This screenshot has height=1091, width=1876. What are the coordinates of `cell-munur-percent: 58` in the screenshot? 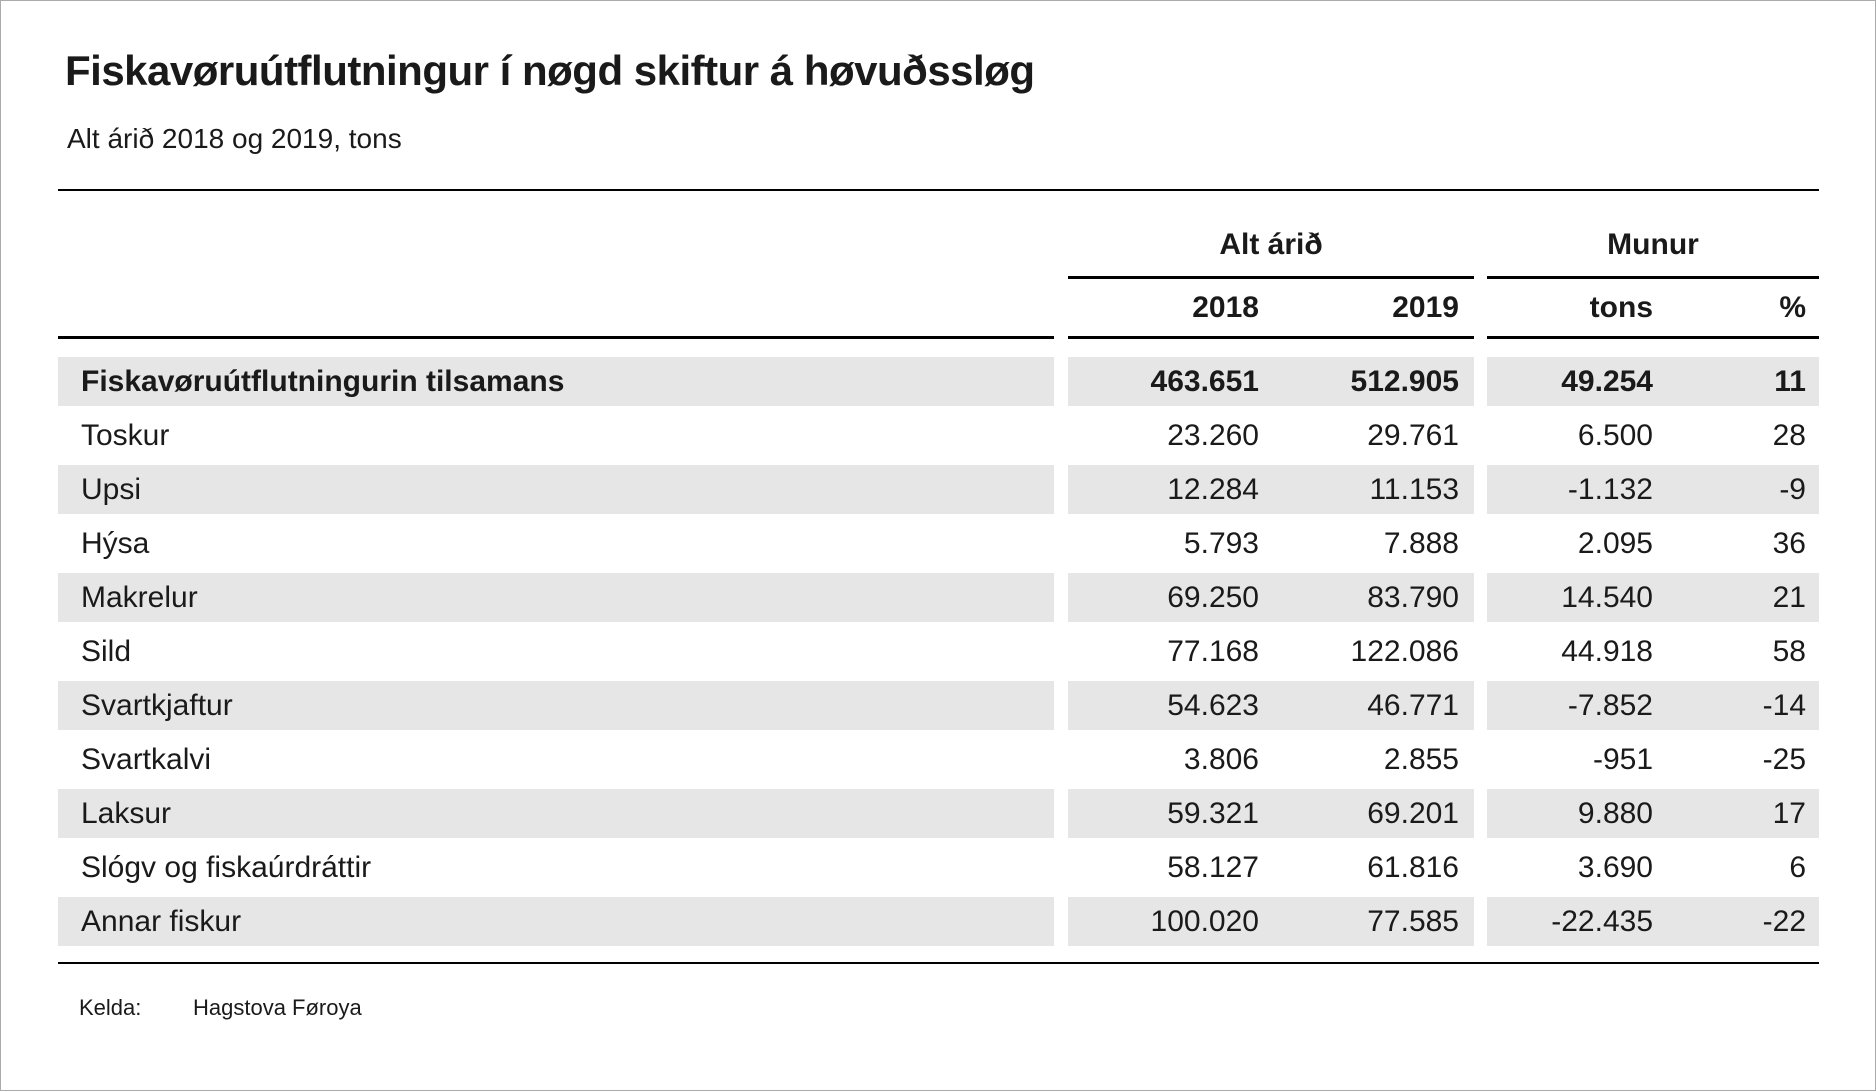 It's located at (1789, 651).